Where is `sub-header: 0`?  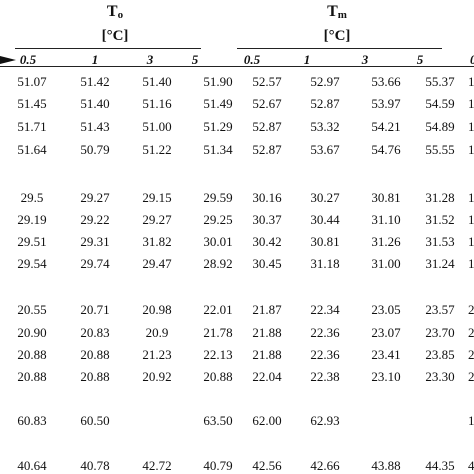
sub-header: 0 is located at coordinates (472, 60).